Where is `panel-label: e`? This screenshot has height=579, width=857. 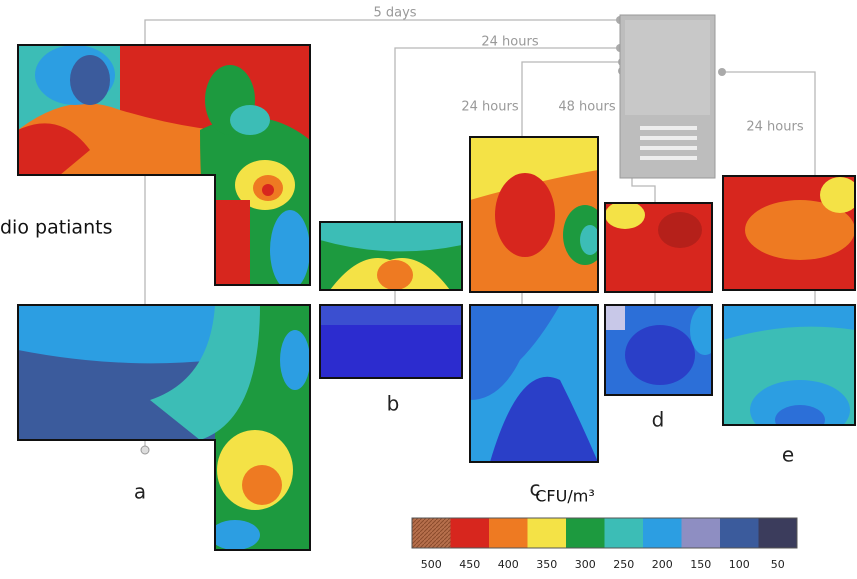 panel-label: e is located at coordinates (788, 455).